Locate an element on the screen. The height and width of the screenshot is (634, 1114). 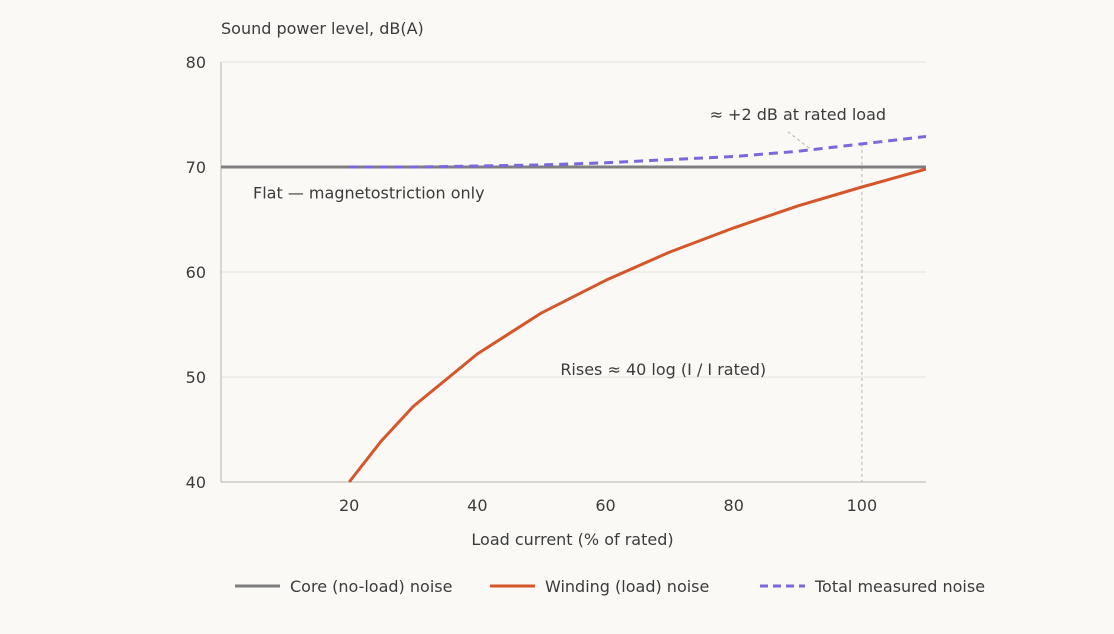
y-tick-label: 80 is located at coordinates (196, 62).